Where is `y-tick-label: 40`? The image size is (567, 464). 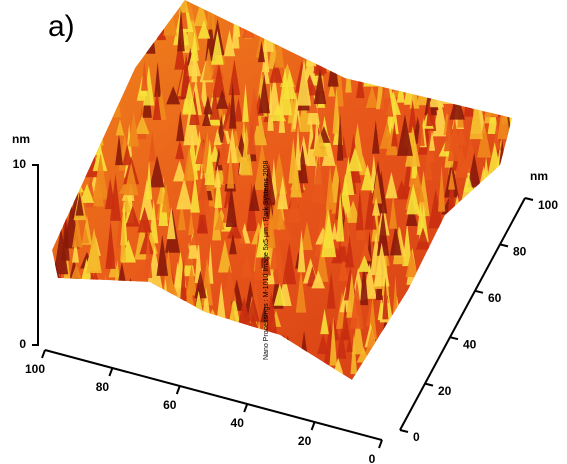 y-tick-label: 40 is located at coordinates (470, 344).